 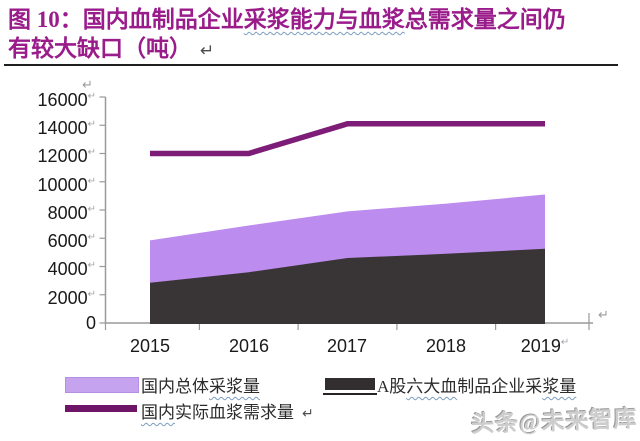 I want to click on y-axis-label: 14000↵, so click(x=54, y=126).